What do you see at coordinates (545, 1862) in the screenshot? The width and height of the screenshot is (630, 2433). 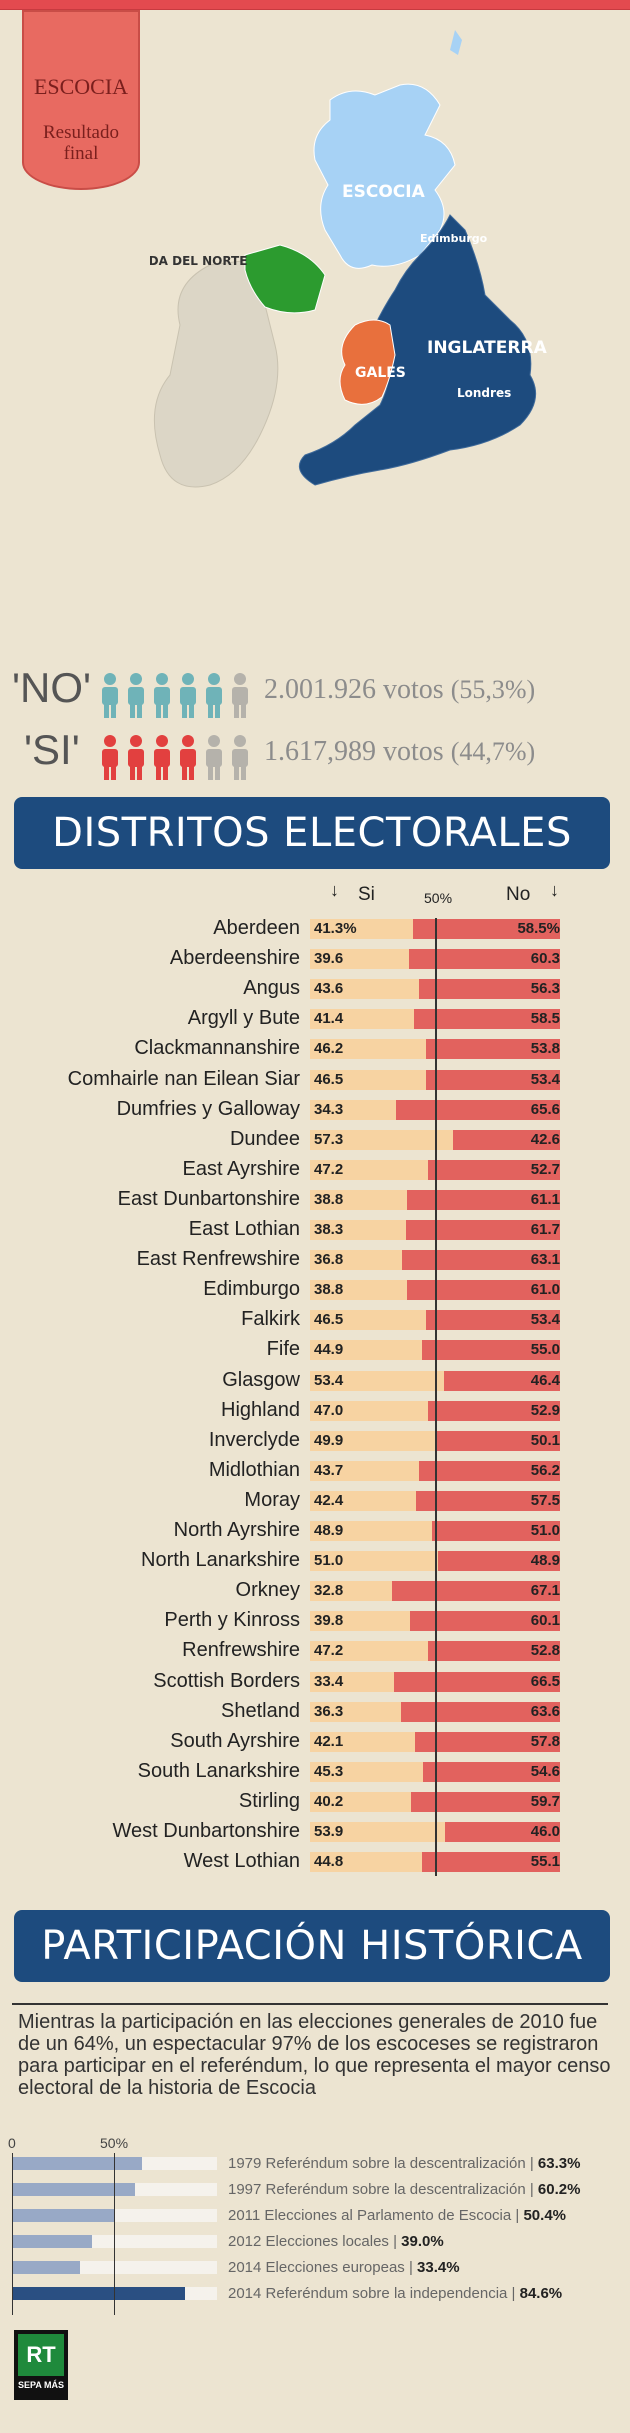 I see `no-value-label: 55.1` at bounding box center [545, 1862].